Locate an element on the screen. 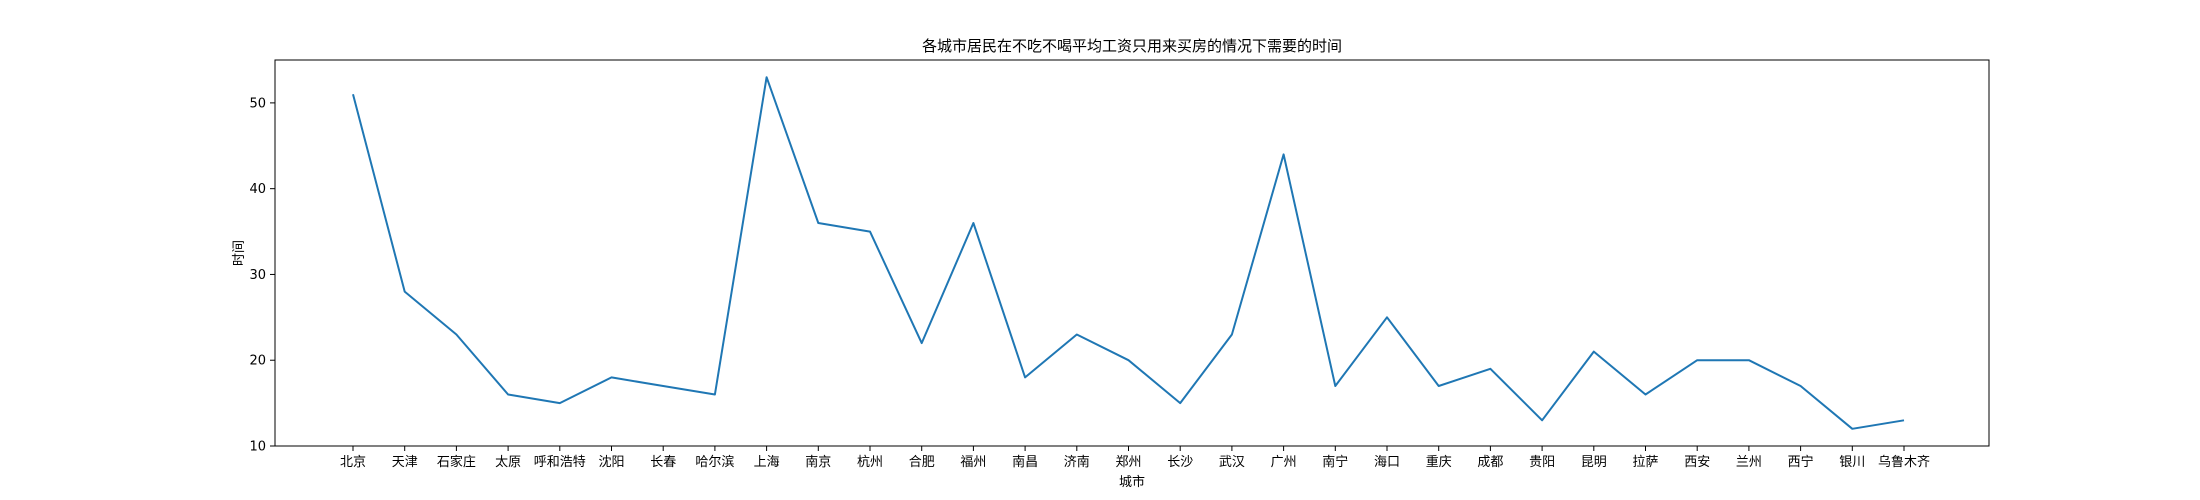 Image resolution: width=2200 pixels, height=500 pixels. y-axis-label: 时间 is located at coordinates (239, 253).